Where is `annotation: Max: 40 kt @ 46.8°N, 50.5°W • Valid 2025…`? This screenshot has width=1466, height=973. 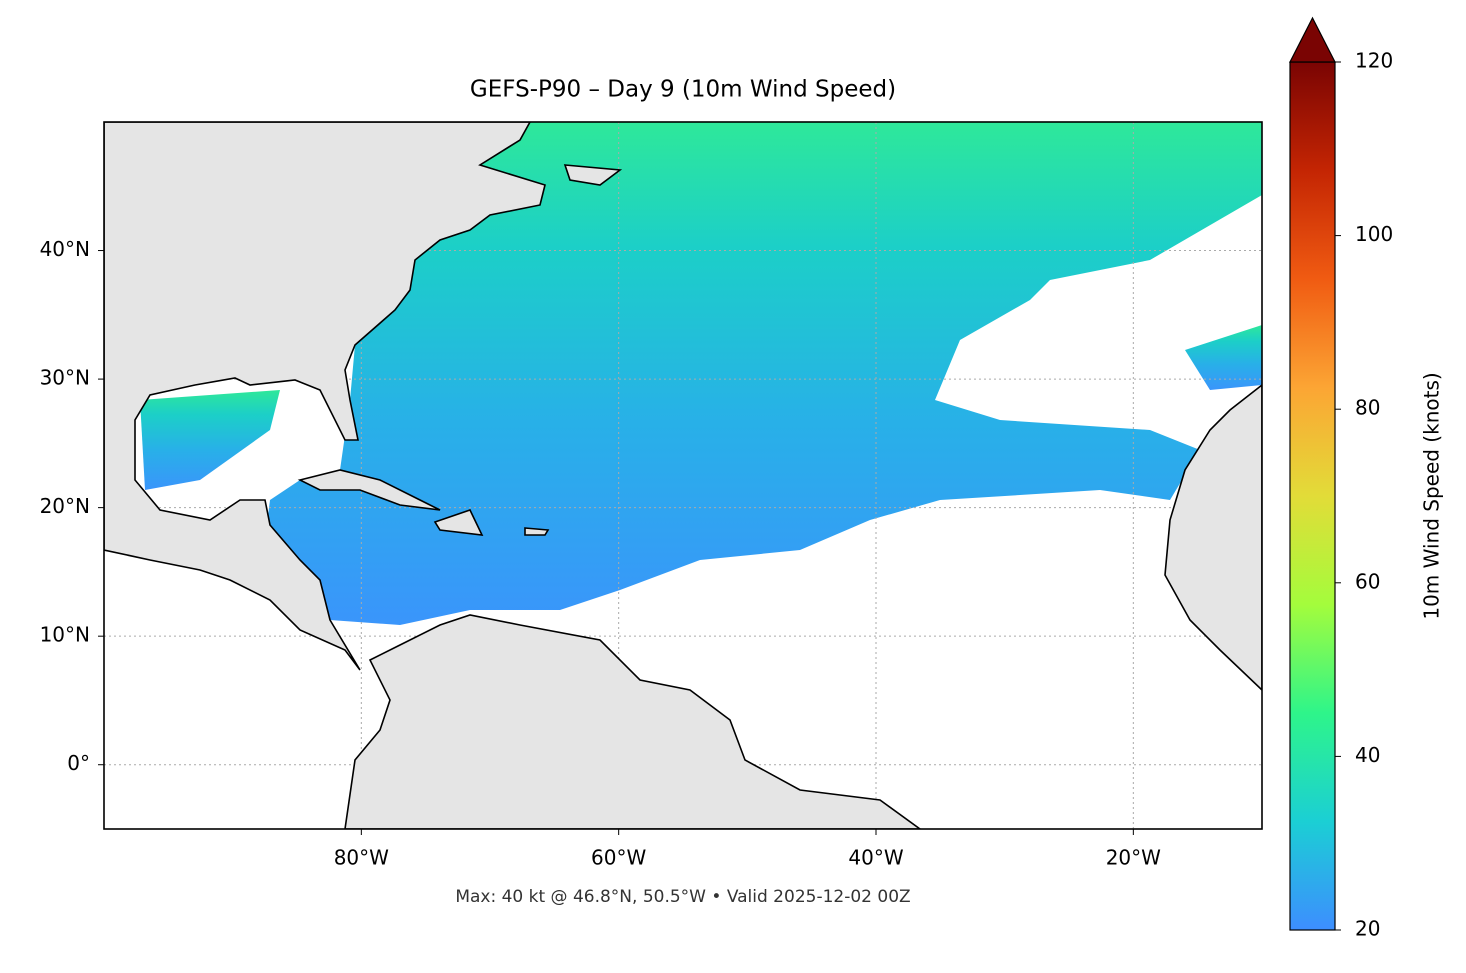 annotation: Max: 40 kt @ 46.8°N, 50.5°W • Valid 2025… is located at coordinates (682, 897).